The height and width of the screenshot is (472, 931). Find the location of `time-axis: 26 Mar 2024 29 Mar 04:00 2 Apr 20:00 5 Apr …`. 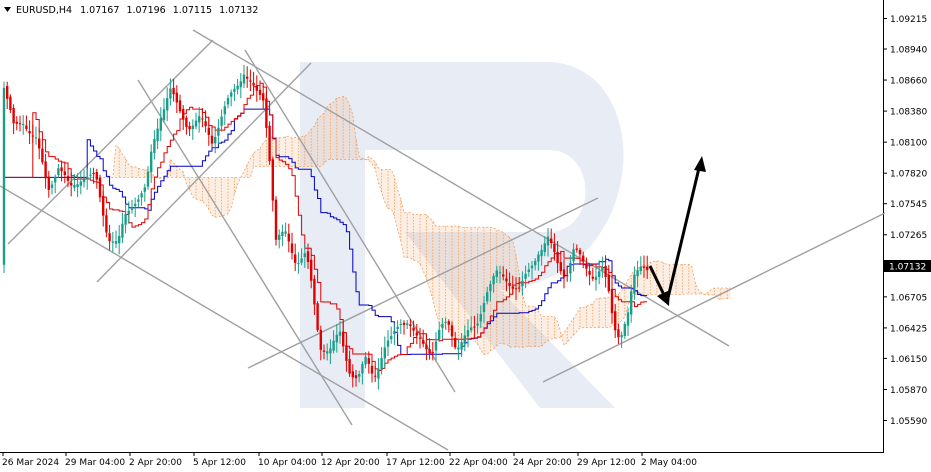

time-axis: 26 Mar 2024 29 Mar 04:00 2 Apr 20:00 5 Apr … is located at coordinates (349, 460).